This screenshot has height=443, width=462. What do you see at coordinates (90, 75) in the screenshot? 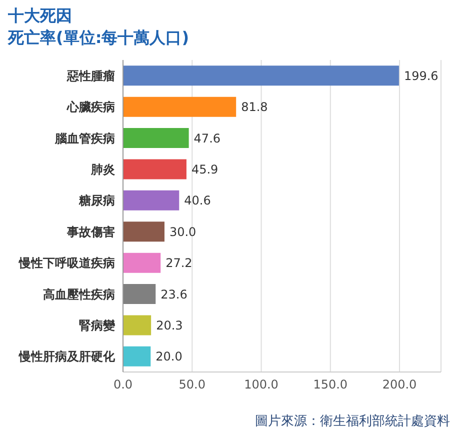
I see `y-tick-label: 惡性腫瘤` at bounding box center [90, 75].